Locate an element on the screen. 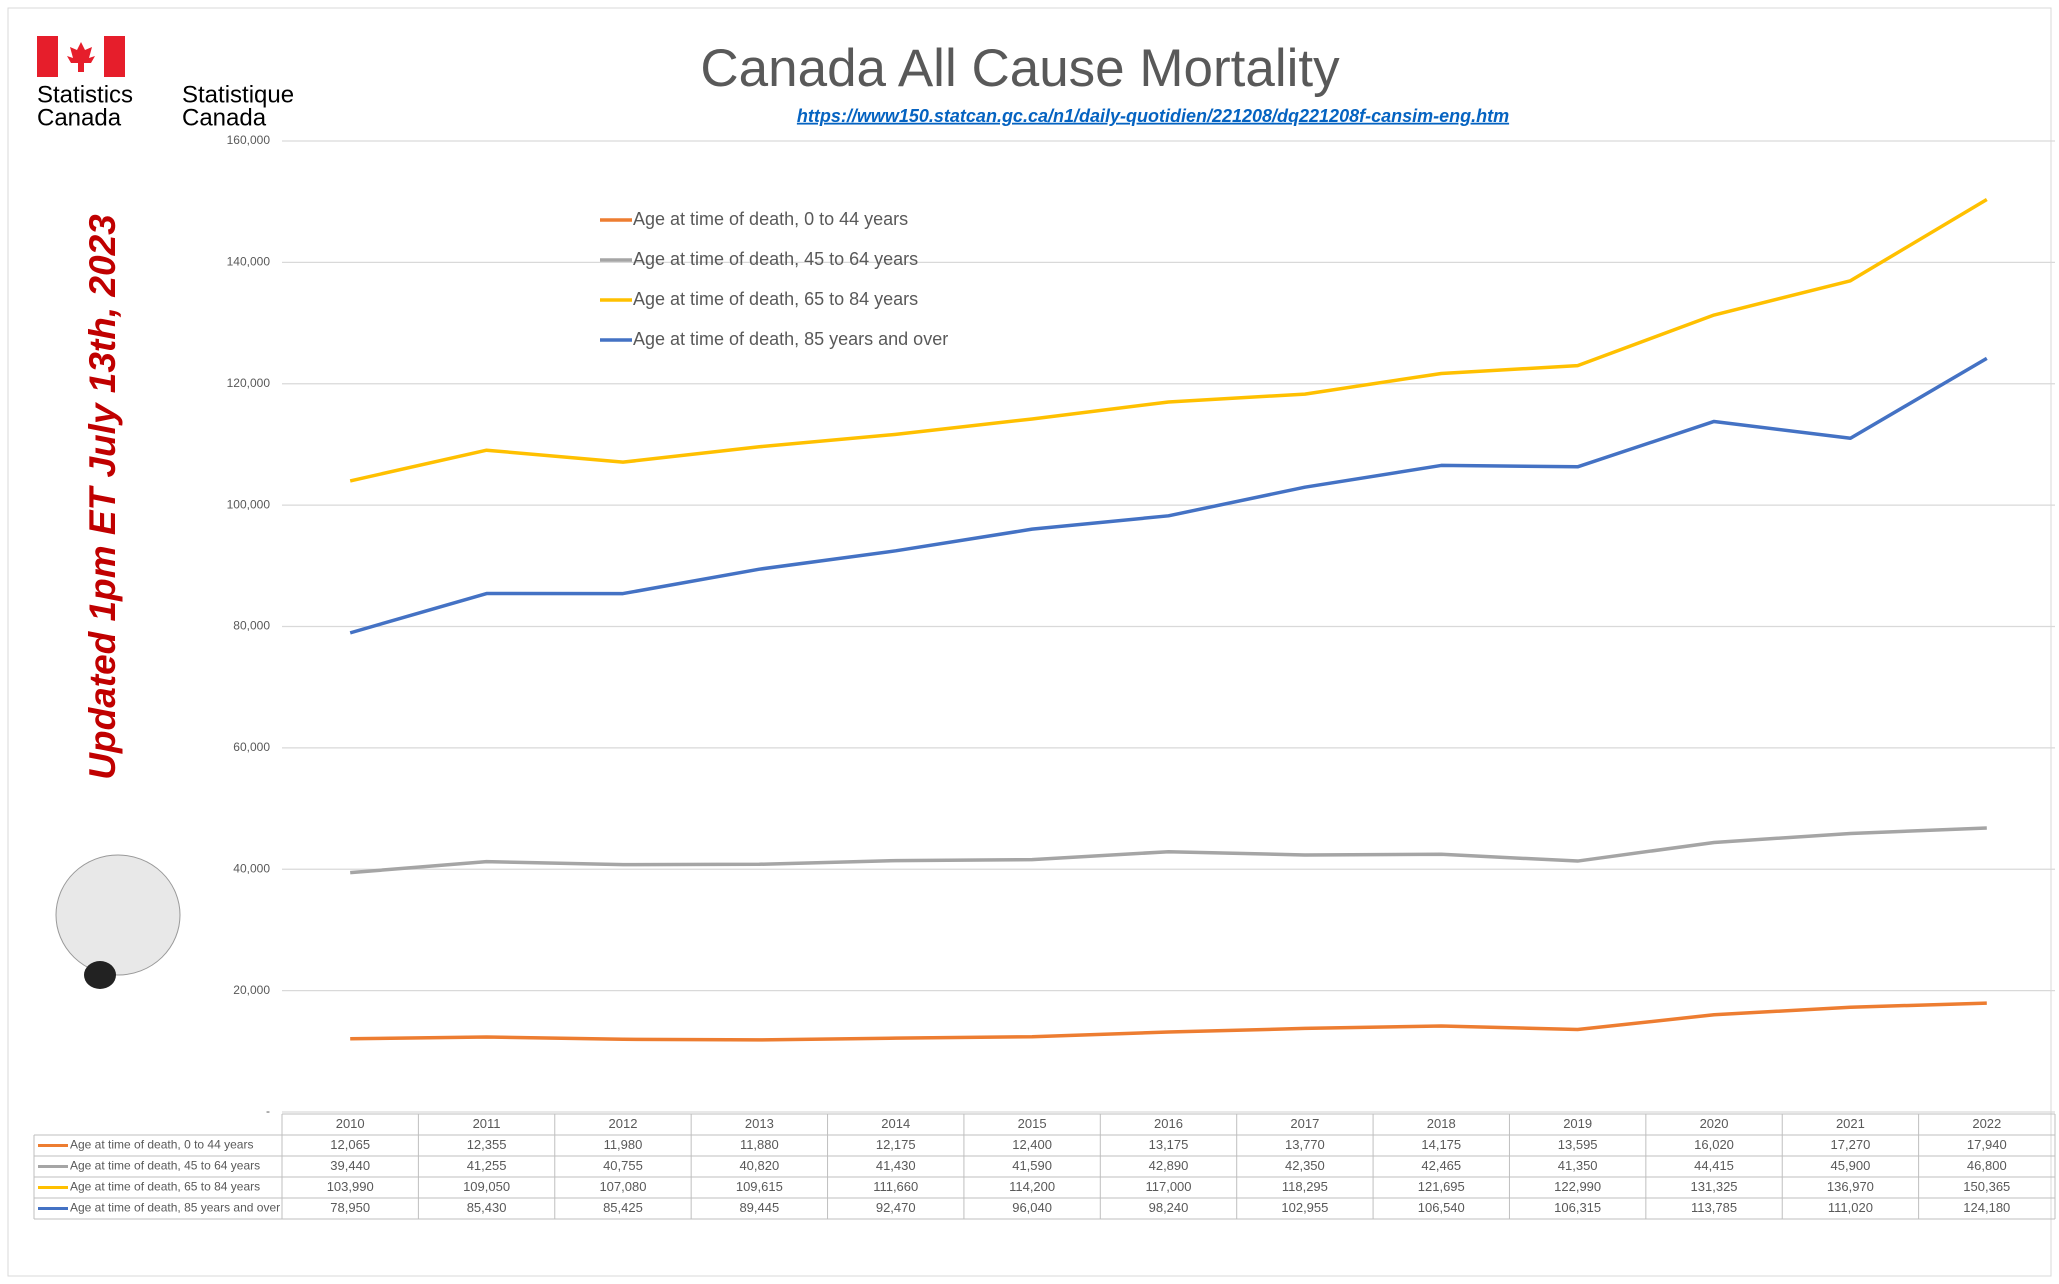 This screenshot has height=1284, width=2059. table-cell: 40,820 is located at coordinates (759, 1165).